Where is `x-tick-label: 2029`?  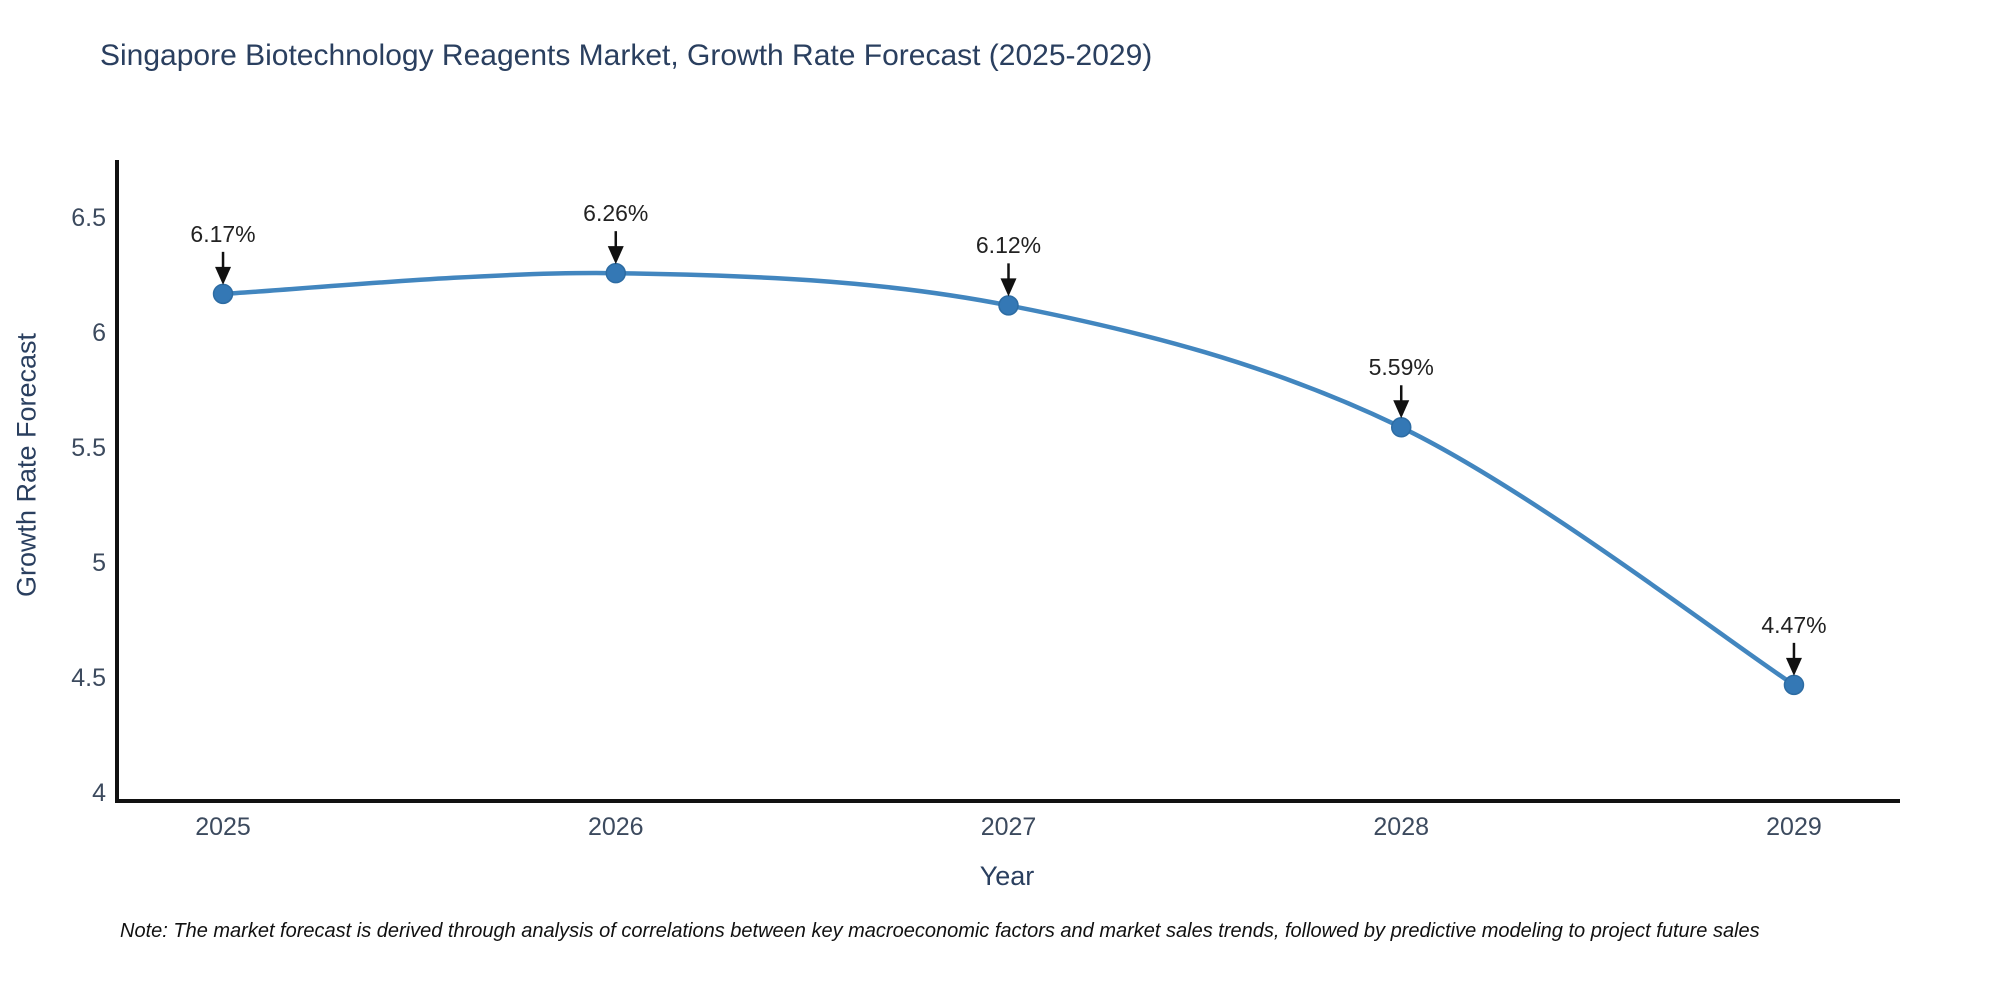
x-tick-label: 2029 is located at coordinates (1794, 827).